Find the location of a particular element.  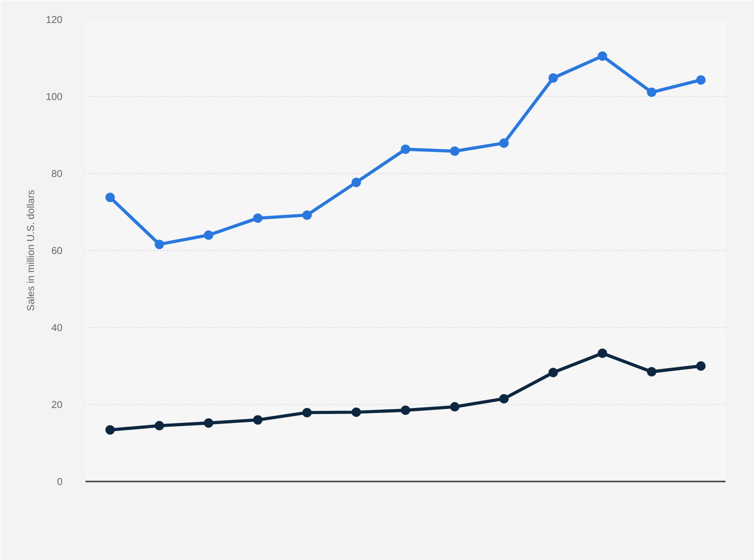

y-tick-label: 60 is located at coordinates (57, 251).